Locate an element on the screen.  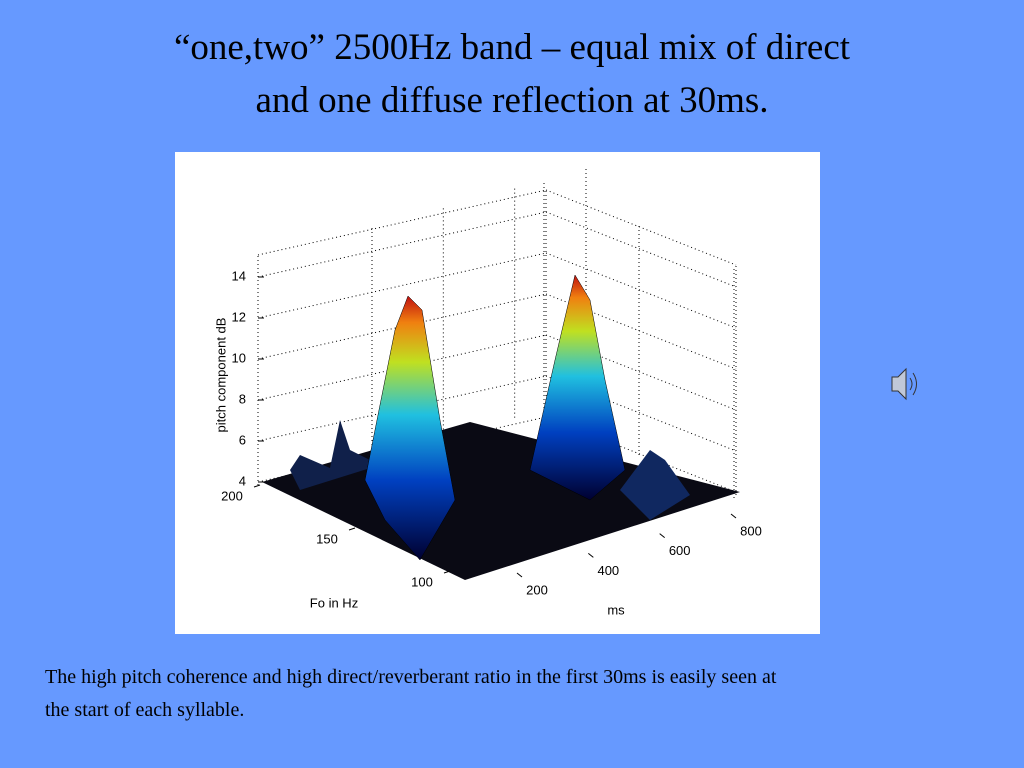
y-tick-label: 200 is located at coordinates (232, 495).